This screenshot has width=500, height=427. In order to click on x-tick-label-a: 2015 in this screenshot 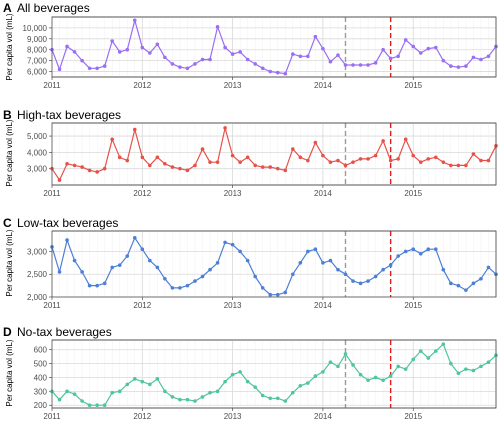, I will do `click(413, 85)`.